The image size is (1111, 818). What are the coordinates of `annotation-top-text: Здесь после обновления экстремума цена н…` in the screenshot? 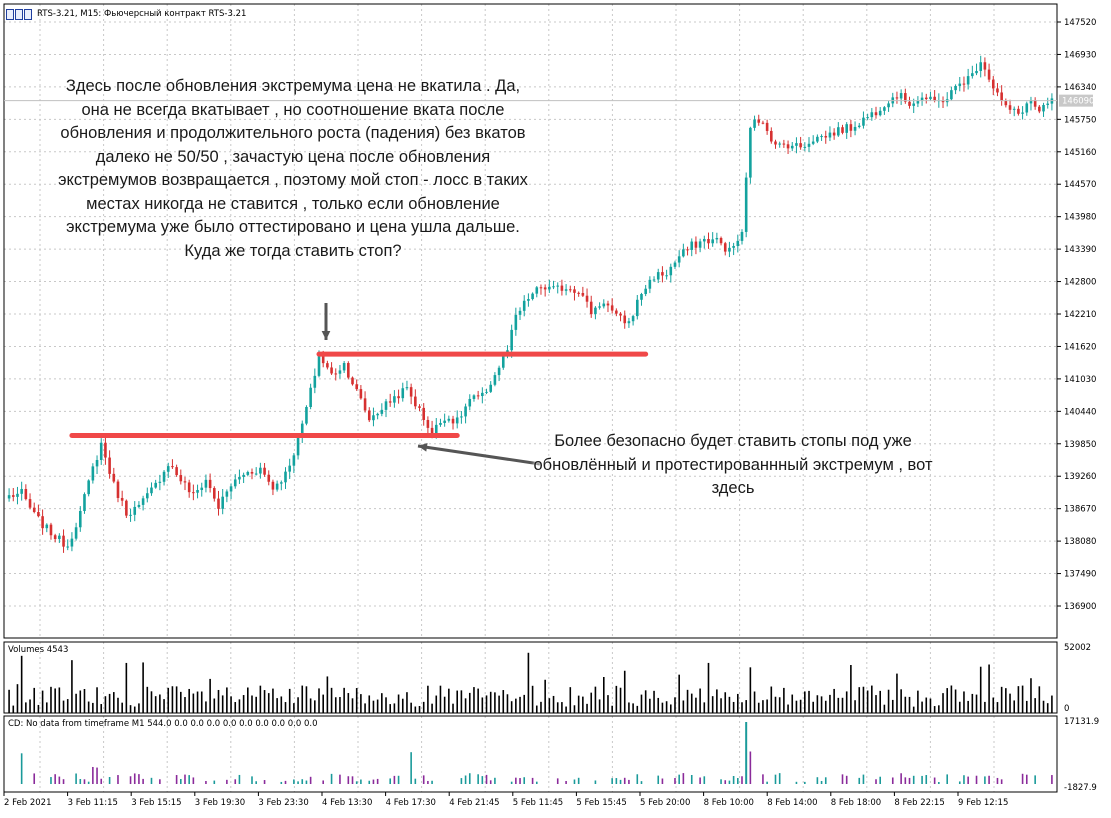 It's located at (293, 168).